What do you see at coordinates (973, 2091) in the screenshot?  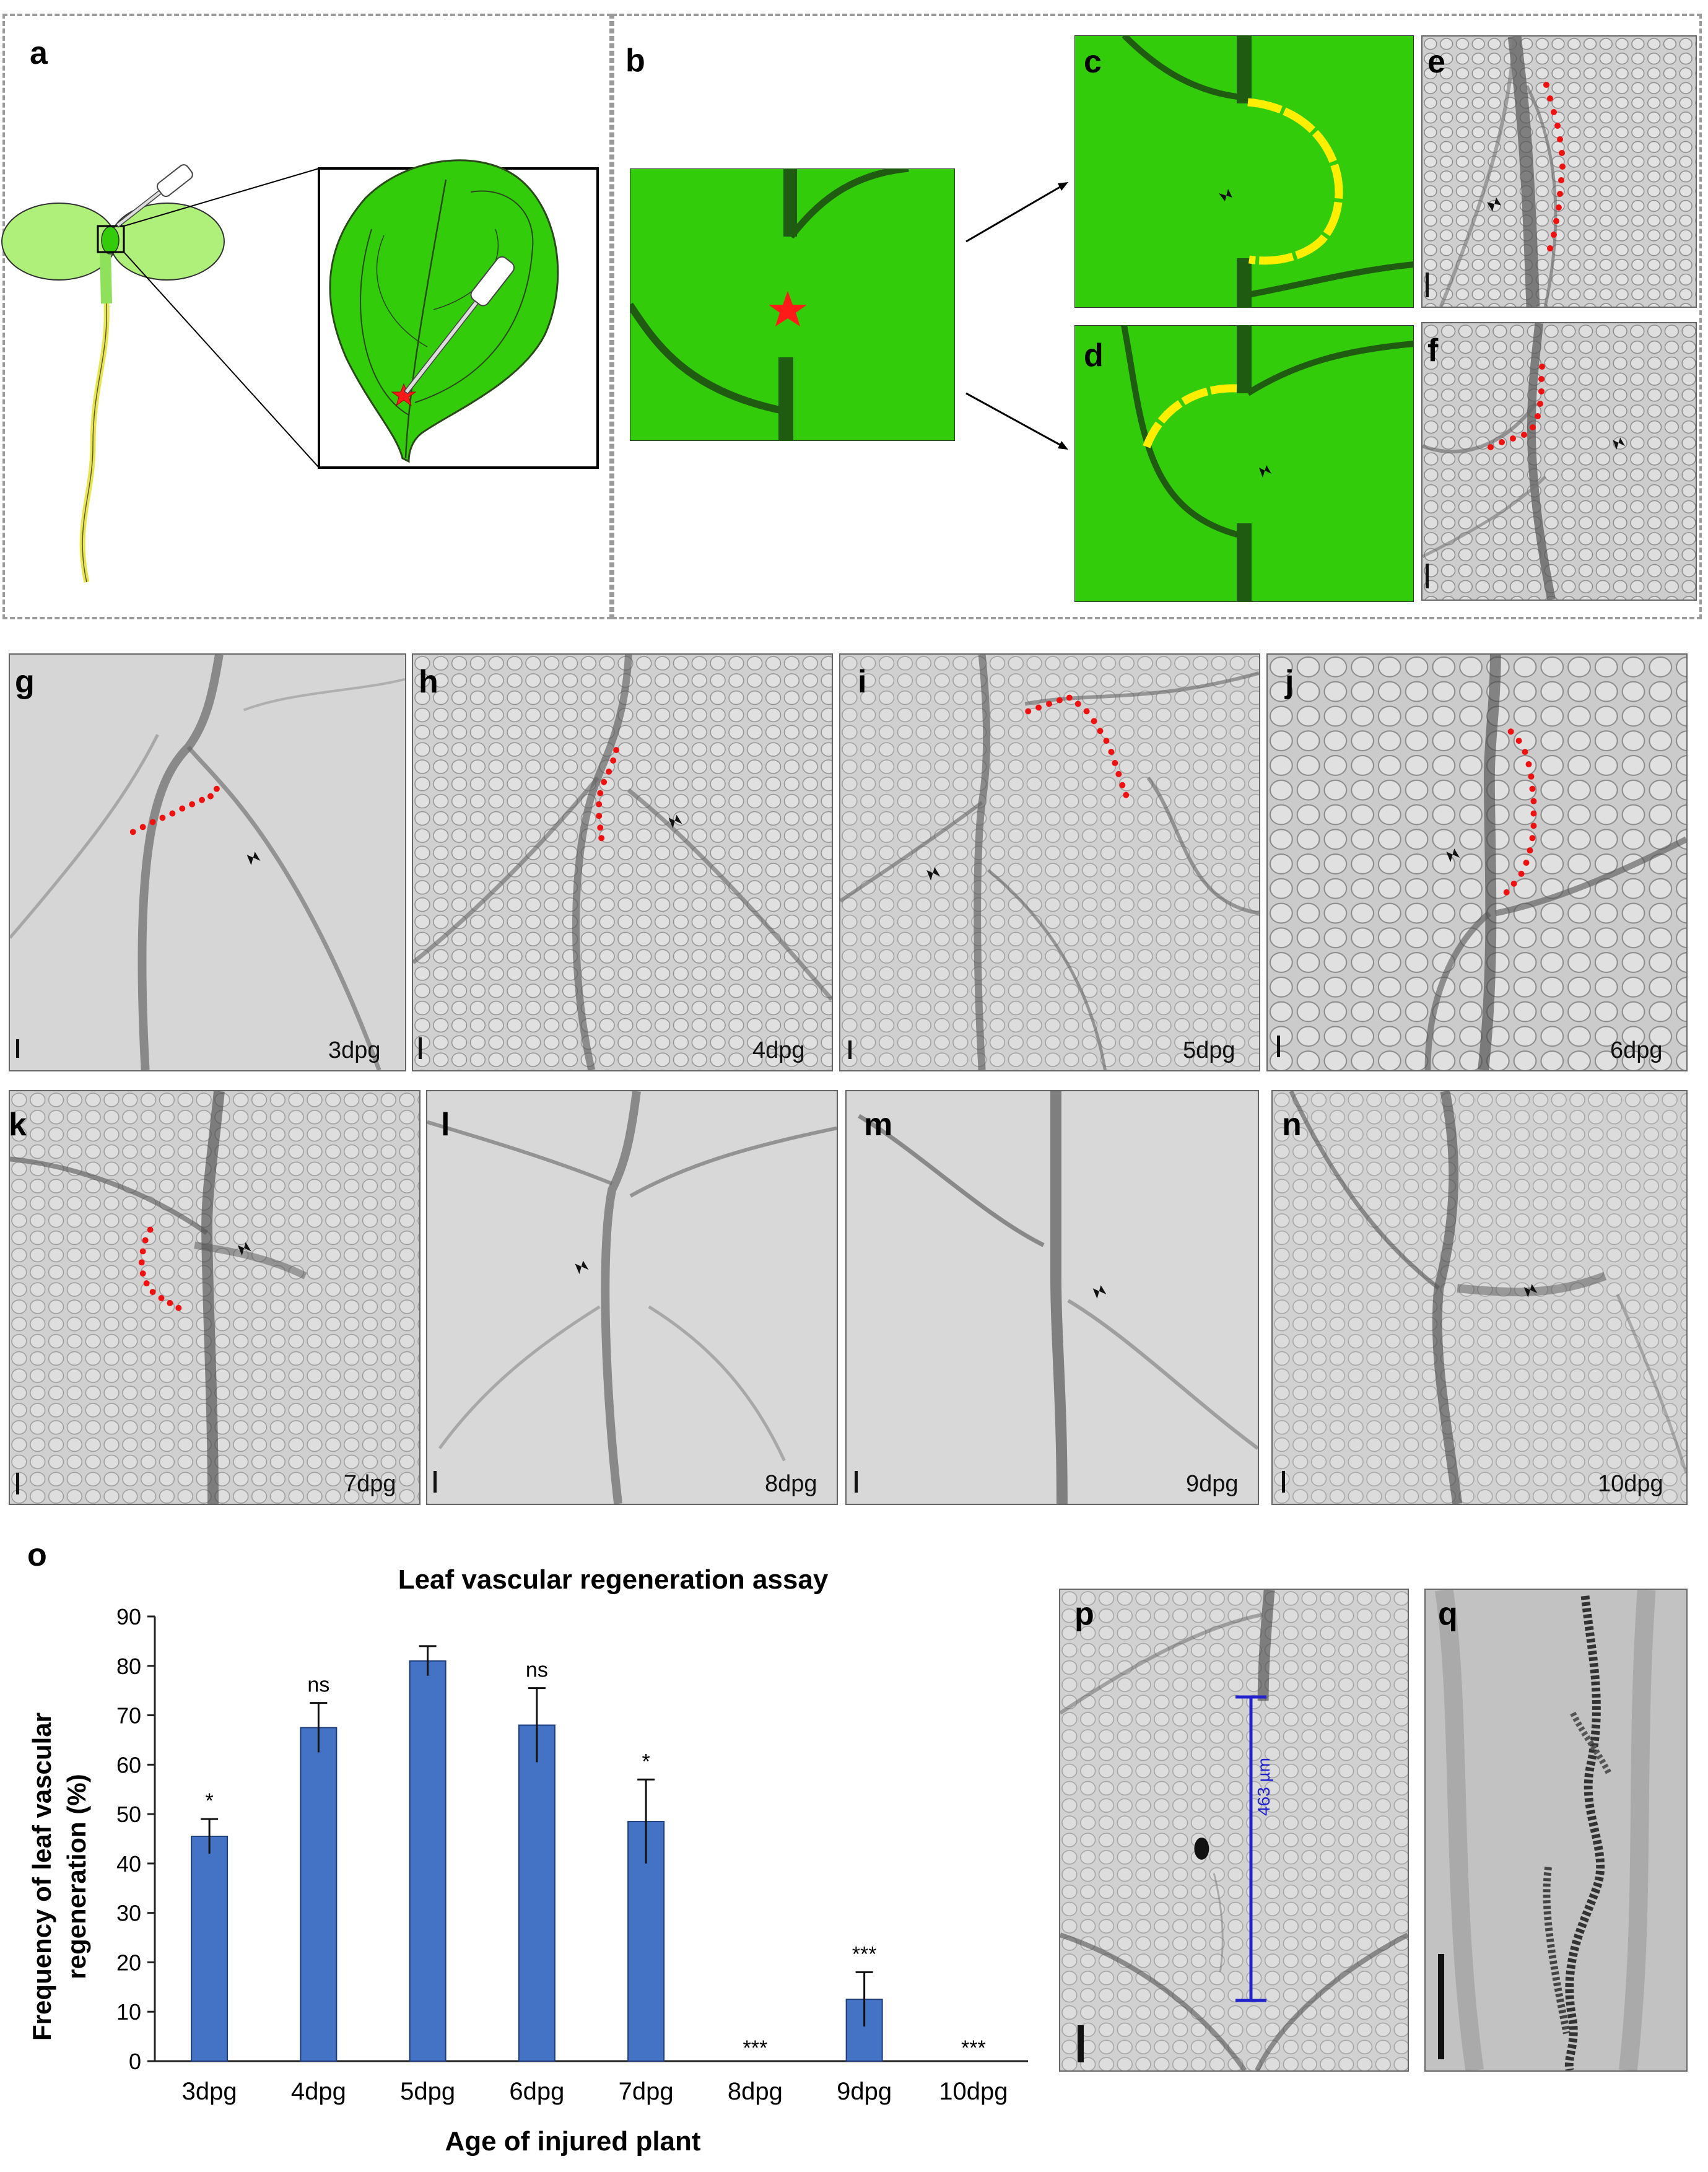 I see `x-tick-label: 10dpg` at bounding box center [973, 2091].